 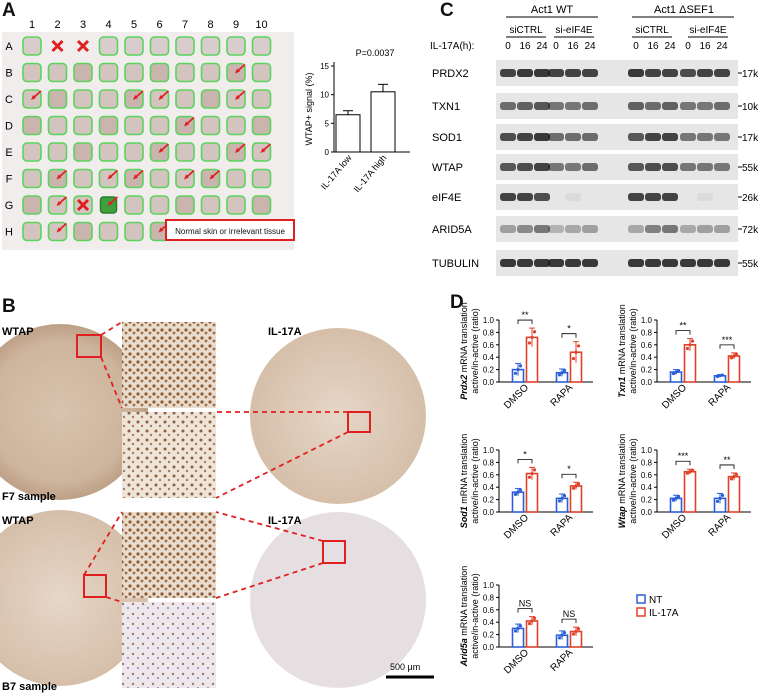 I want to click on f7-il17a-roi-box, so click(x=359, y=422).